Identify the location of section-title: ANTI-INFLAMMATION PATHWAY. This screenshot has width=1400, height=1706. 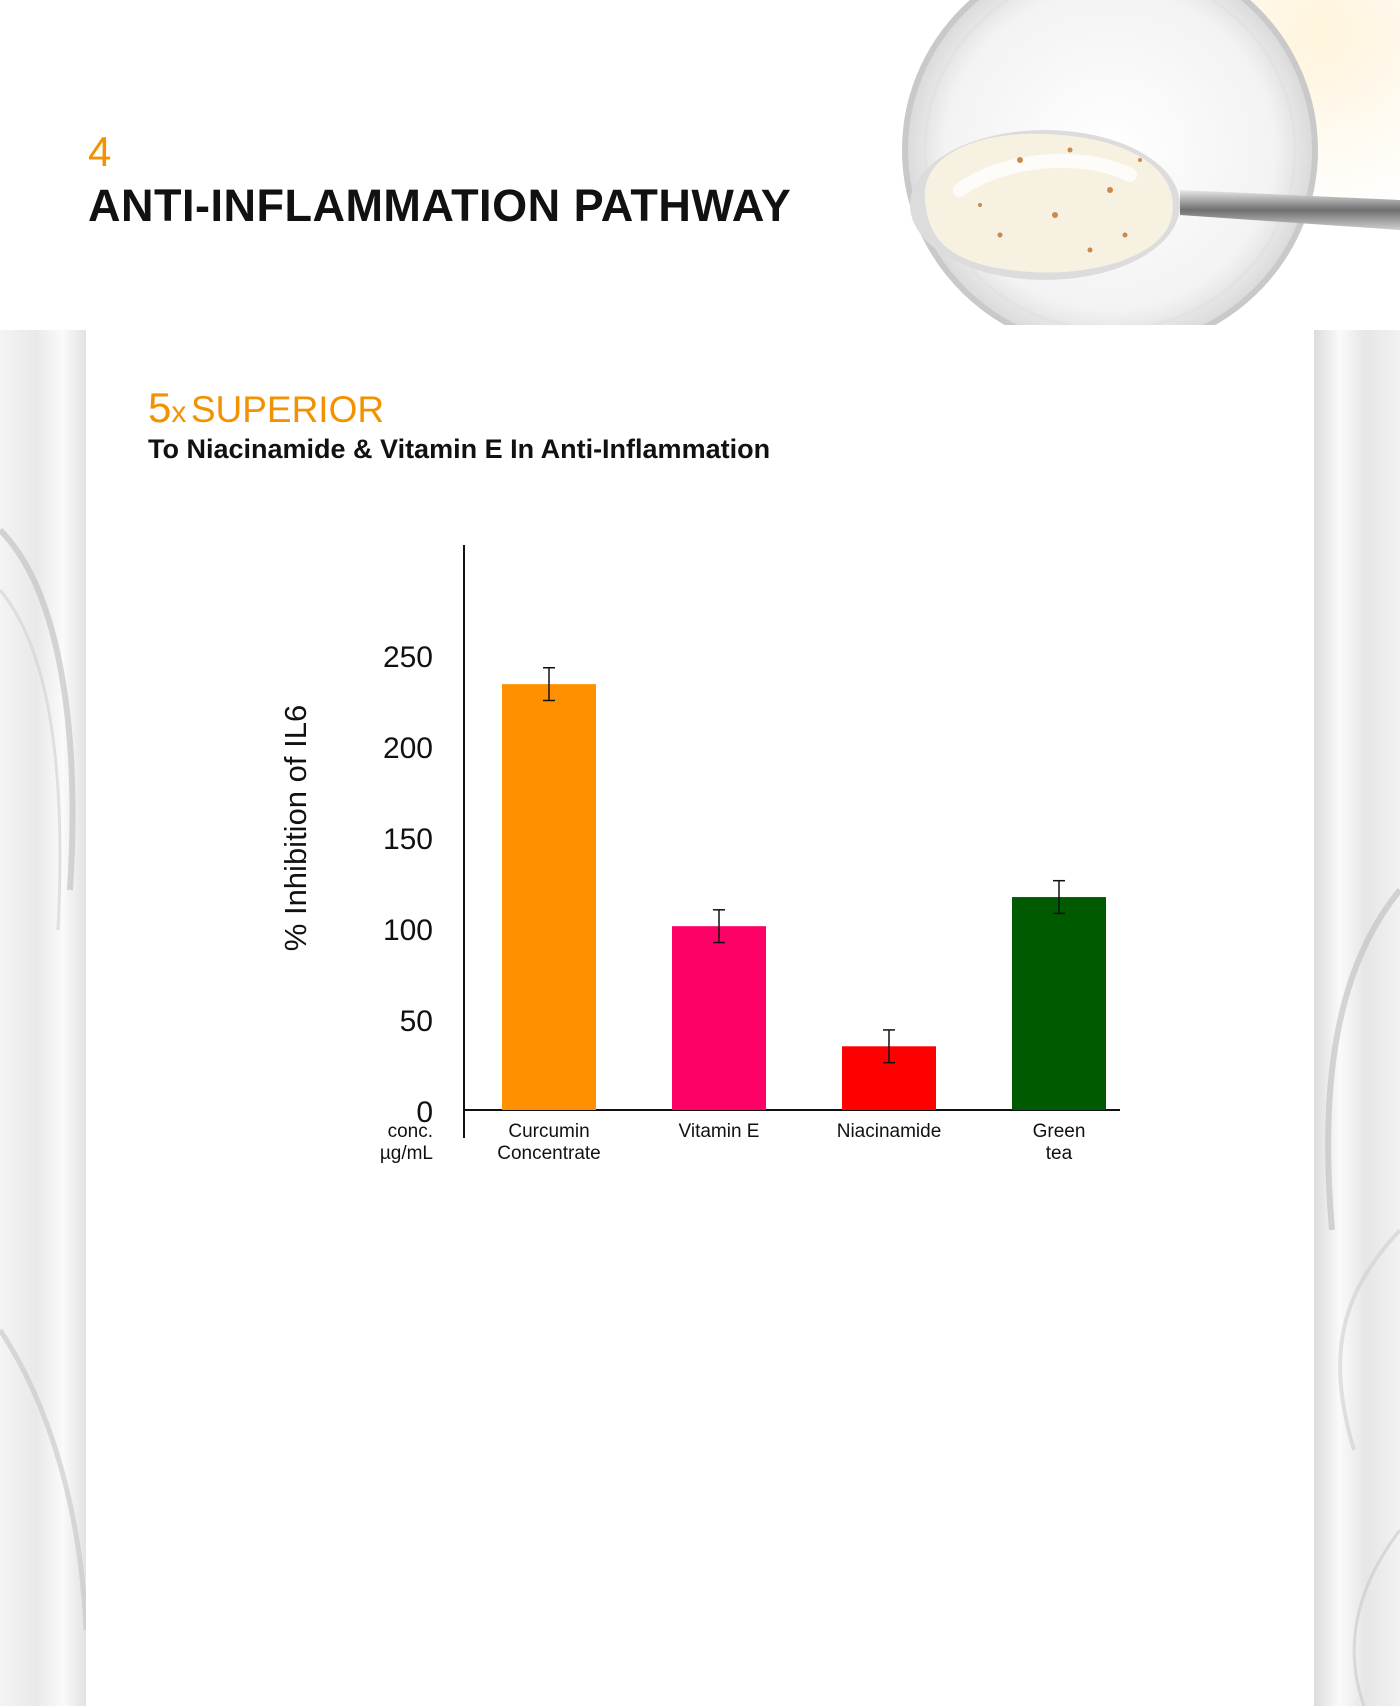
(440, 205).